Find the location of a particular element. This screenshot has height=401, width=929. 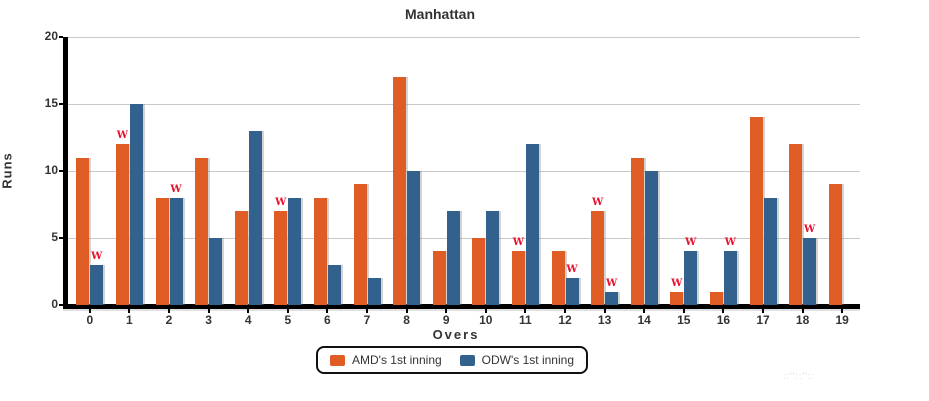

legend-item-amd: AMD's 1st inning is located at coordinates (386, 360).